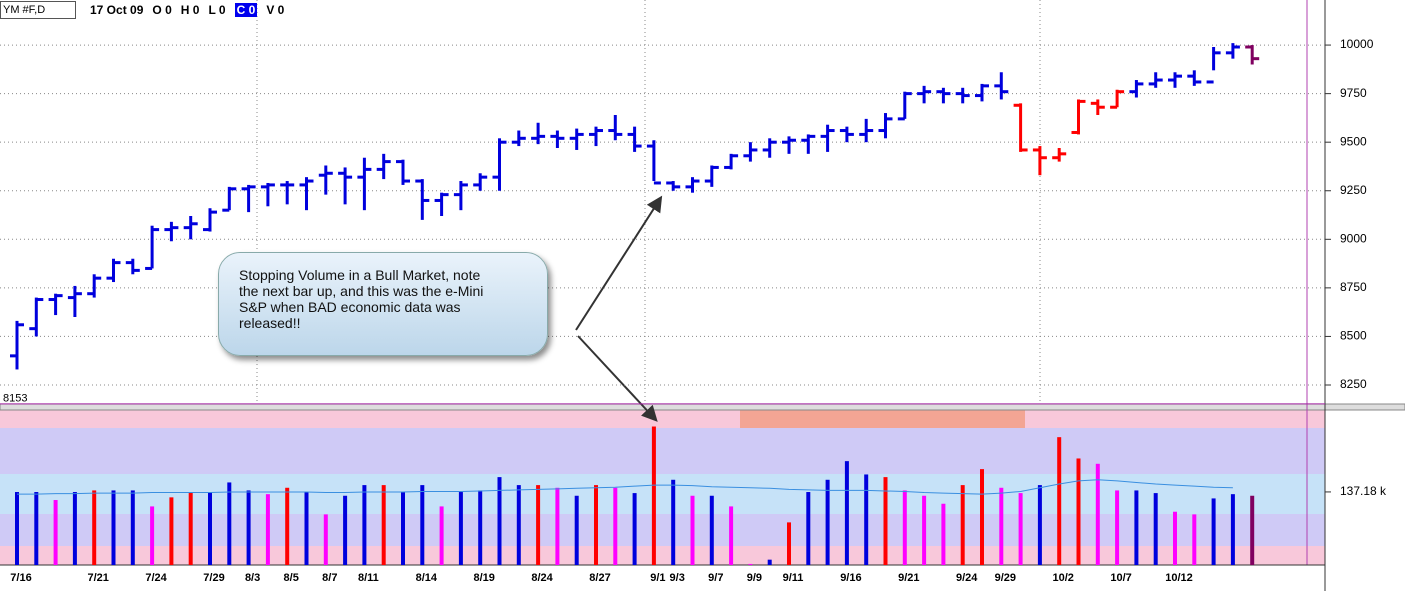  I want to click on x-tick-label: 10/2, so click(1062, 578).